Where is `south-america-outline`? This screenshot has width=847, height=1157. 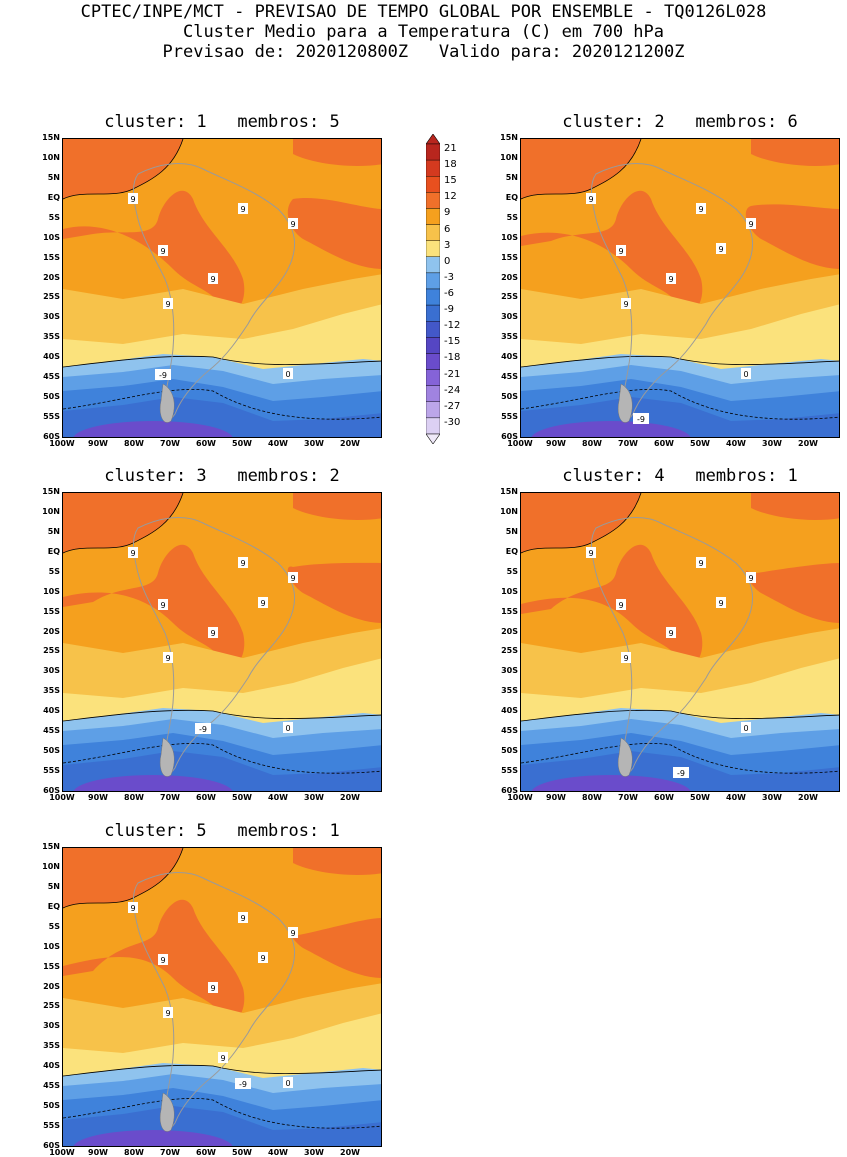
south-america-outline is located at coordinates (214, 1001).